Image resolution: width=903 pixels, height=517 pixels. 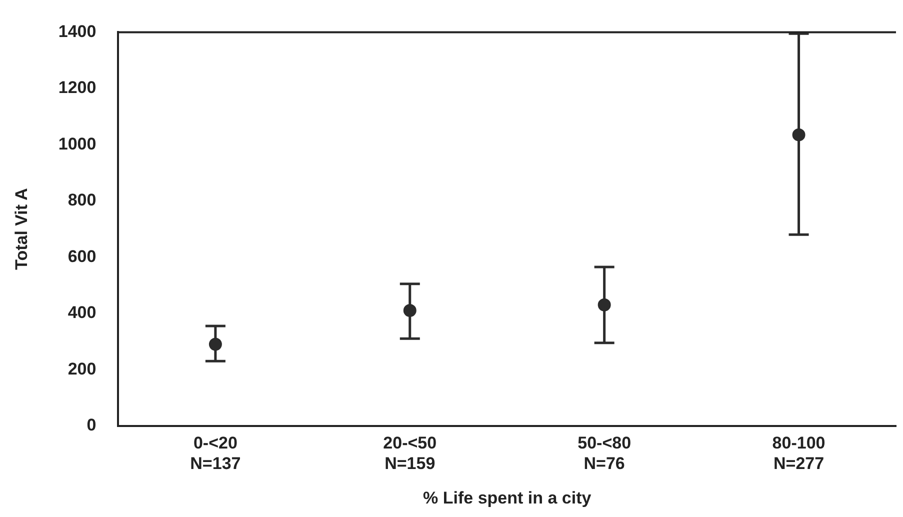 I want to click on y-tick-label: 1400, so click(x=77, y=31).